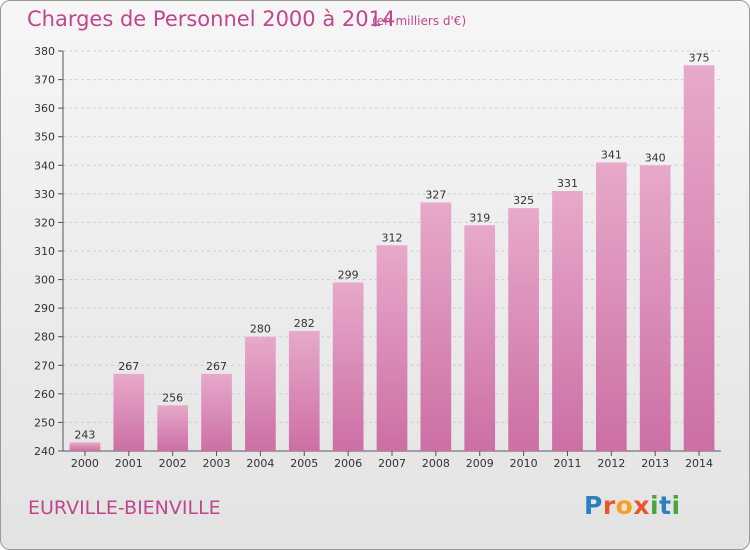 Image resolution: width=750 pixels, height=550 pixels. I want to click on y-tick-label: 250, so click(44, 422).